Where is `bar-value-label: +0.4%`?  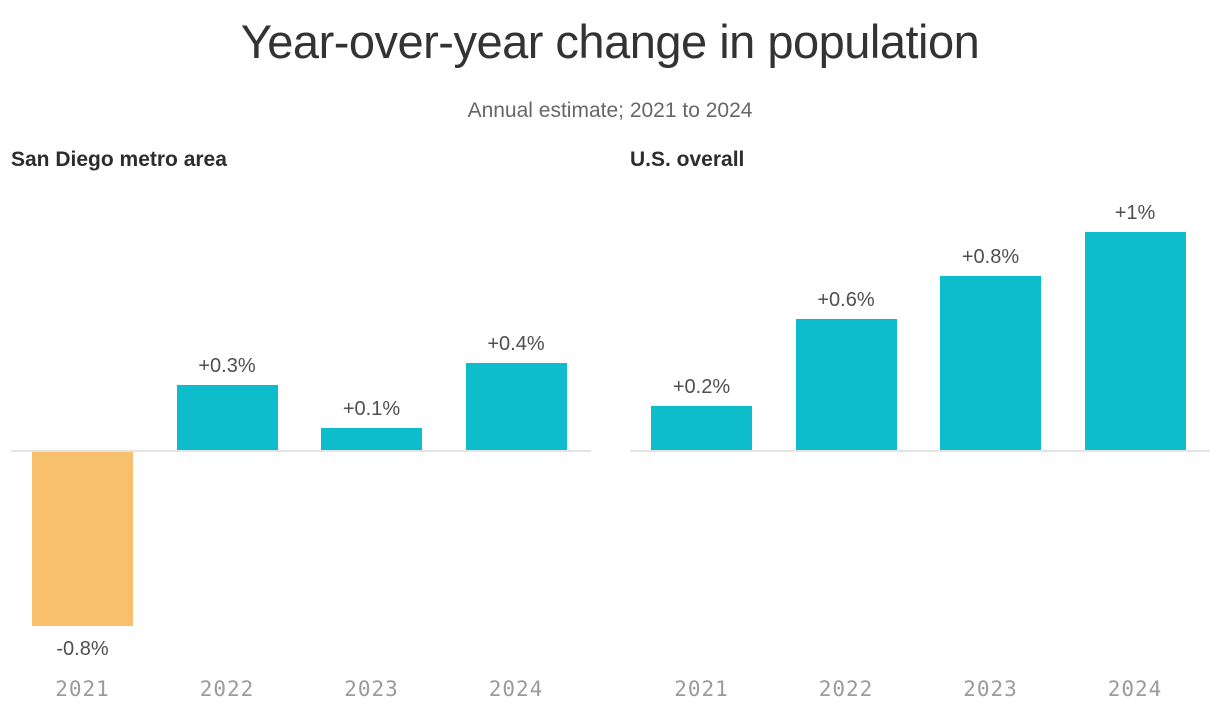
bar-value-label: +0.4% is located at coordinates (516, 344).